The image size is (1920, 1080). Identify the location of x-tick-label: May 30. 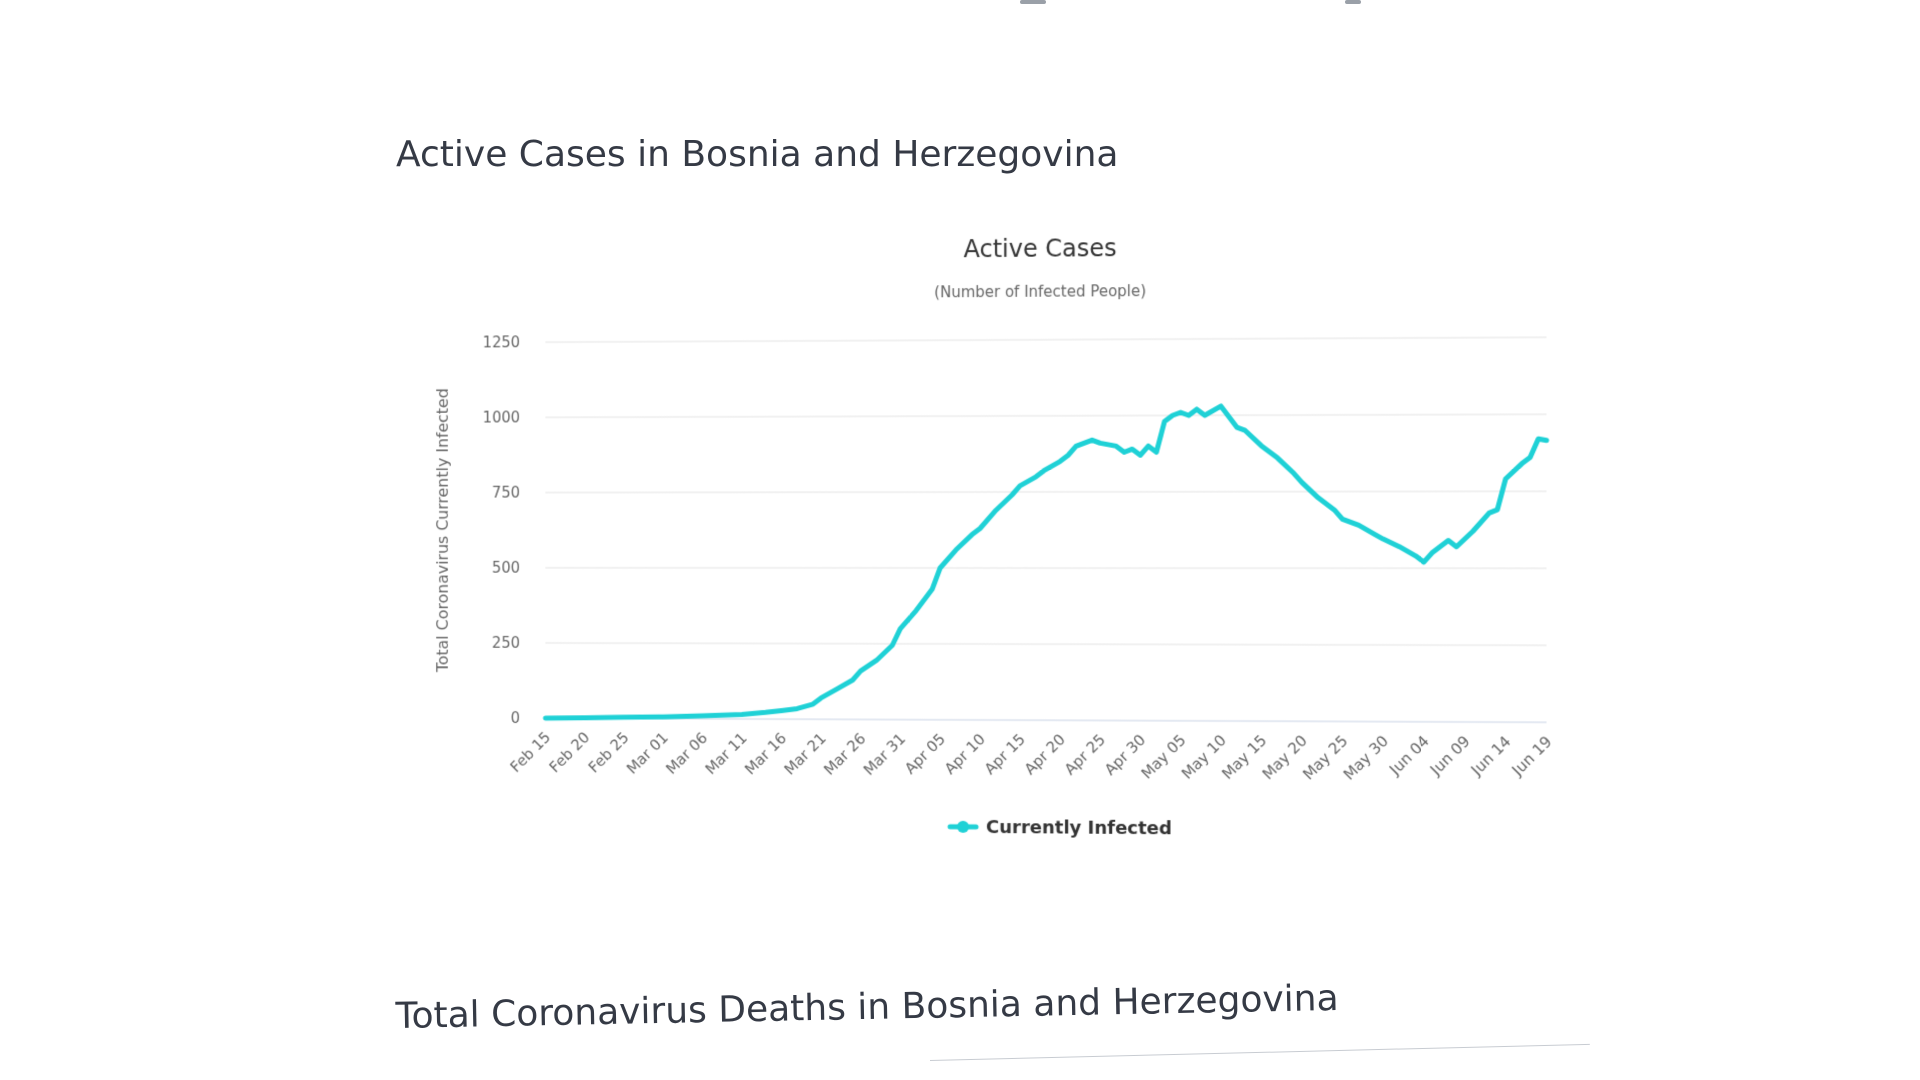
(1366, 758).